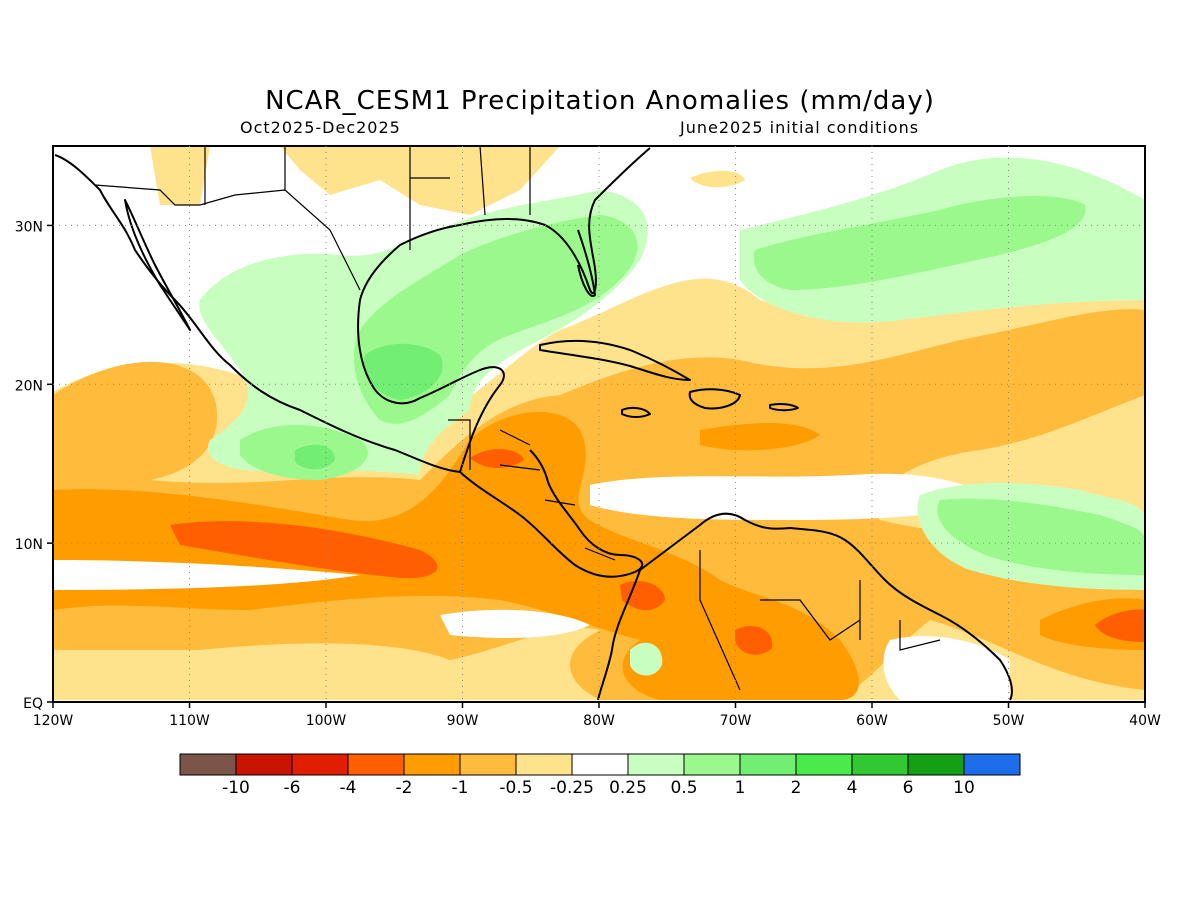 The image size is (1200, 900). I want to click on south-america-borders, so click(820, 620).